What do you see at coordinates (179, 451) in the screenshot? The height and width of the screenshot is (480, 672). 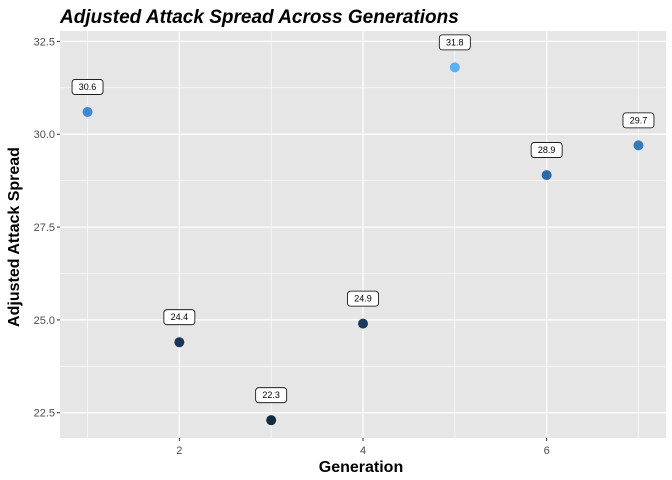 I see `x-tick-label: 2` at bounding box center [179, 451].